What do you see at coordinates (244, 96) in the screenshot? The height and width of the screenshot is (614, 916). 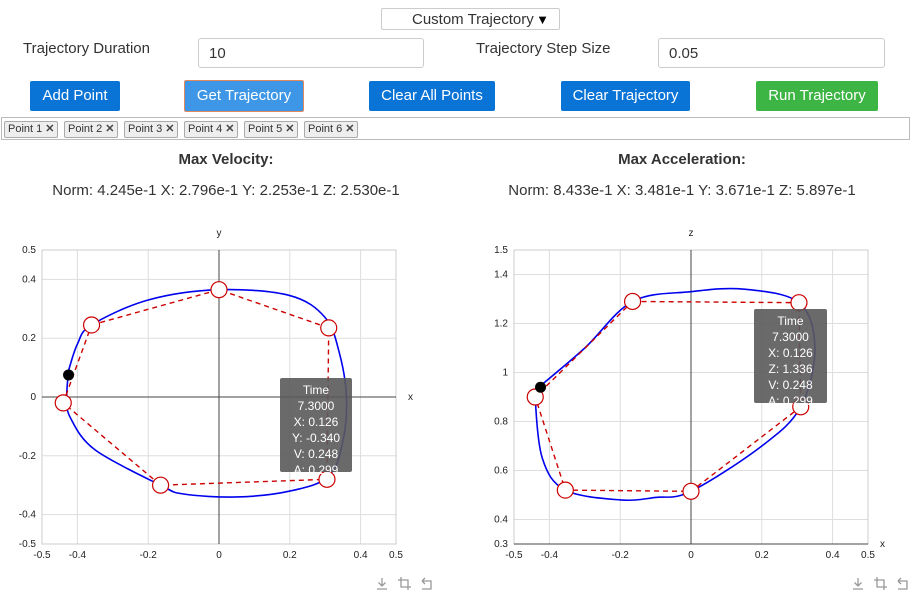 I see `get-trajectory-button: Get Trajectory` at bounding box center [244, 96].